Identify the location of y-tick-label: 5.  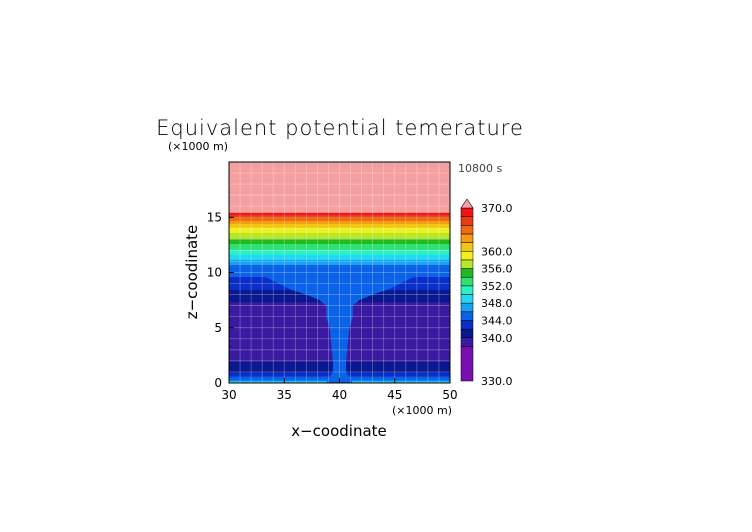
(218, 328).